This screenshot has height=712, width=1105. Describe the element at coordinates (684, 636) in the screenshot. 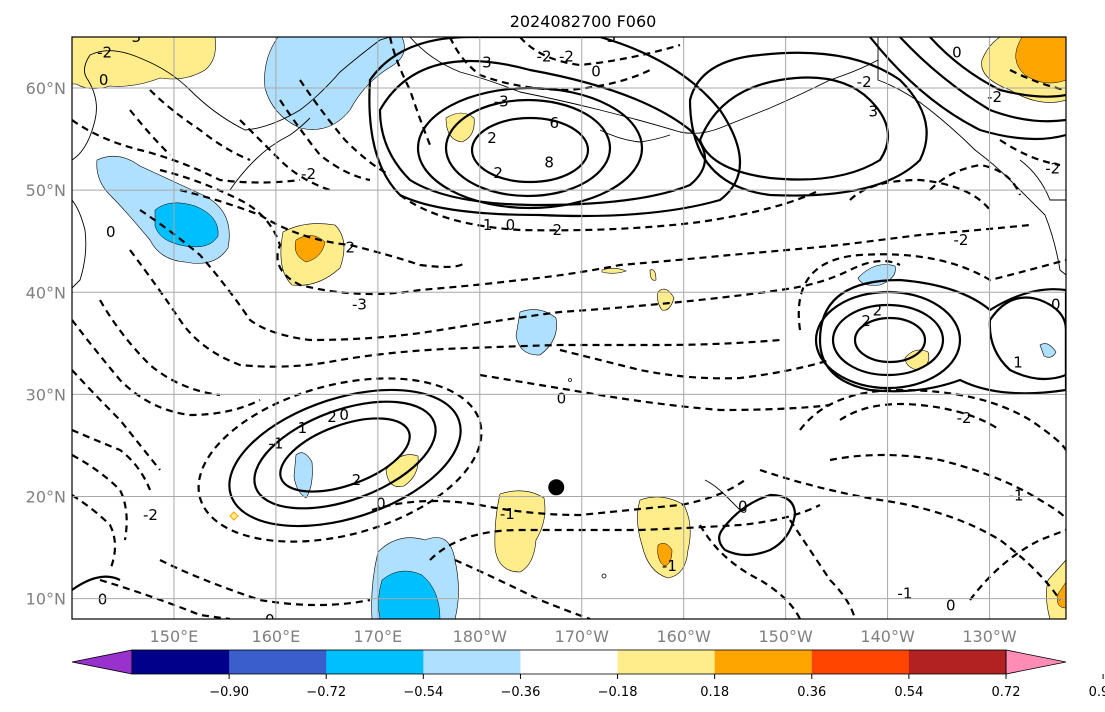

I see `lon-label: 160°W` at that location.